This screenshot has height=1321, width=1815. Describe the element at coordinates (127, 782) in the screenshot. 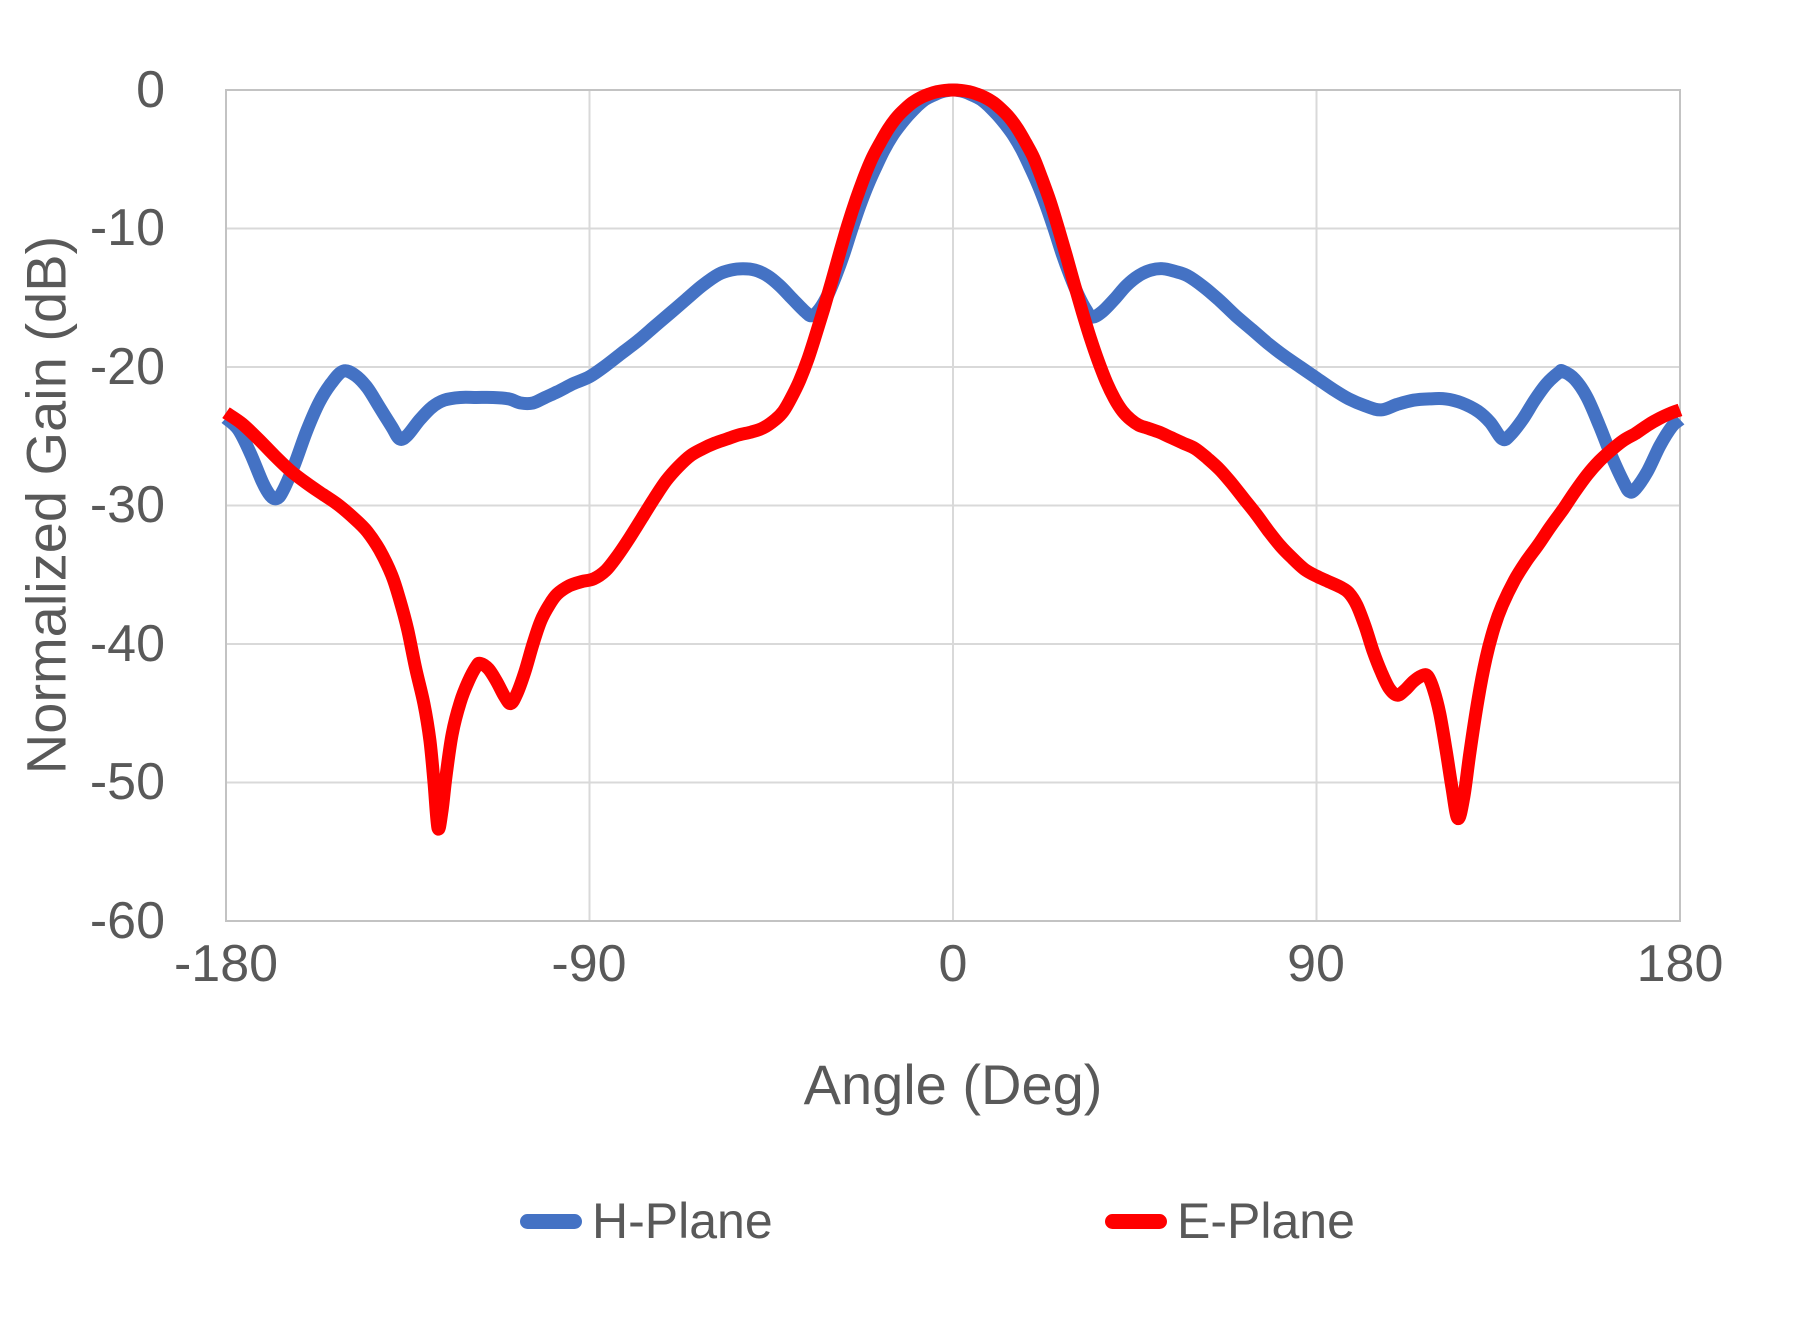

I see `y-tick-label: -50` at that location.